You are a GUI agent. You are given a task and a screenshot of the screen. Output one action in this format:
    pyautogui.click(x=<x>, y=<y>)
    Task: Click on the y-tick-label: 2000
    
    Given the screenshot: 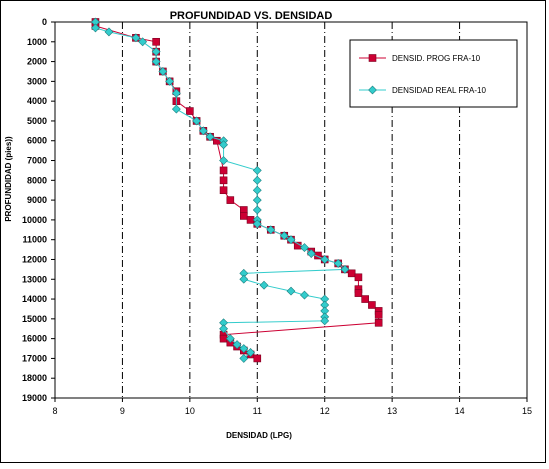 What is the action you would take?
    pyautogui.click(x=37, y=62)
    